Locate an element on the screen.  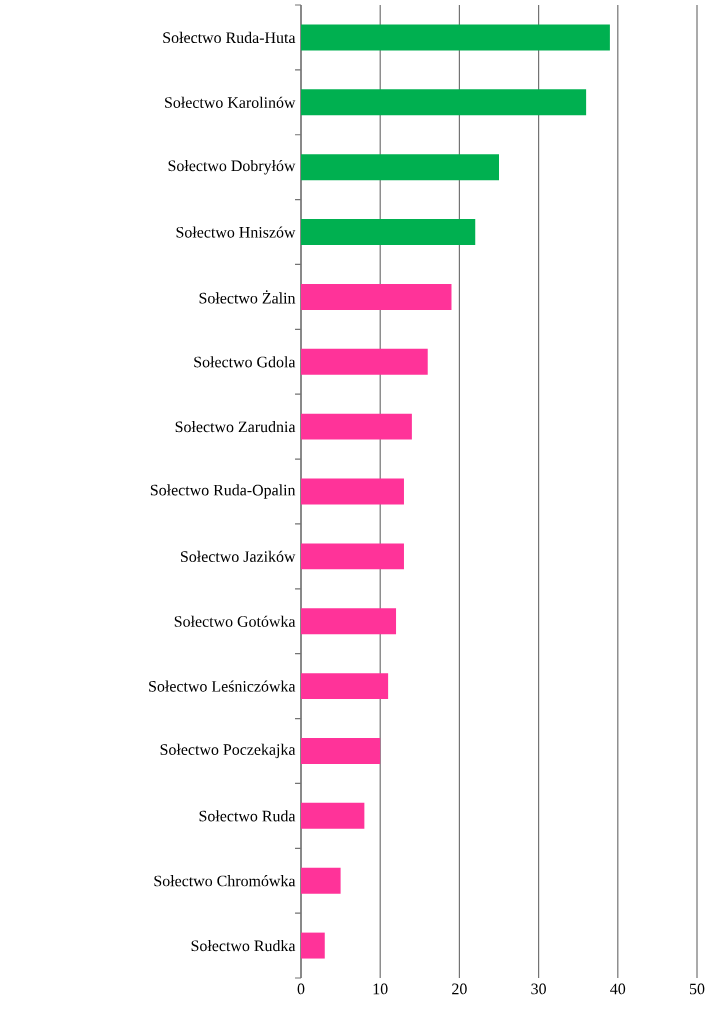
y-tick-label: Sołectwo Zarudnia is located at coordinates (235, 427).